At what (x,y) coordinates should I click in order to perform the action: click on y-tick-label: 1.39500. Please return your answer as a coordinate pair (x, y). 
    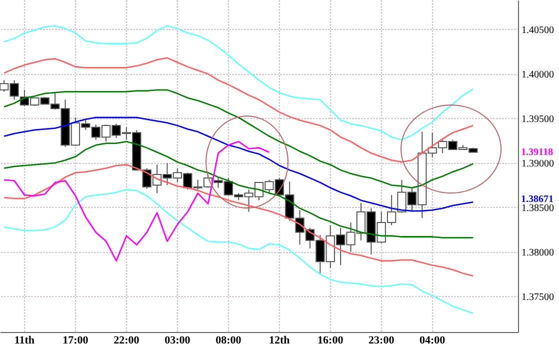
    Looking at the image, I should click on (538, 119).